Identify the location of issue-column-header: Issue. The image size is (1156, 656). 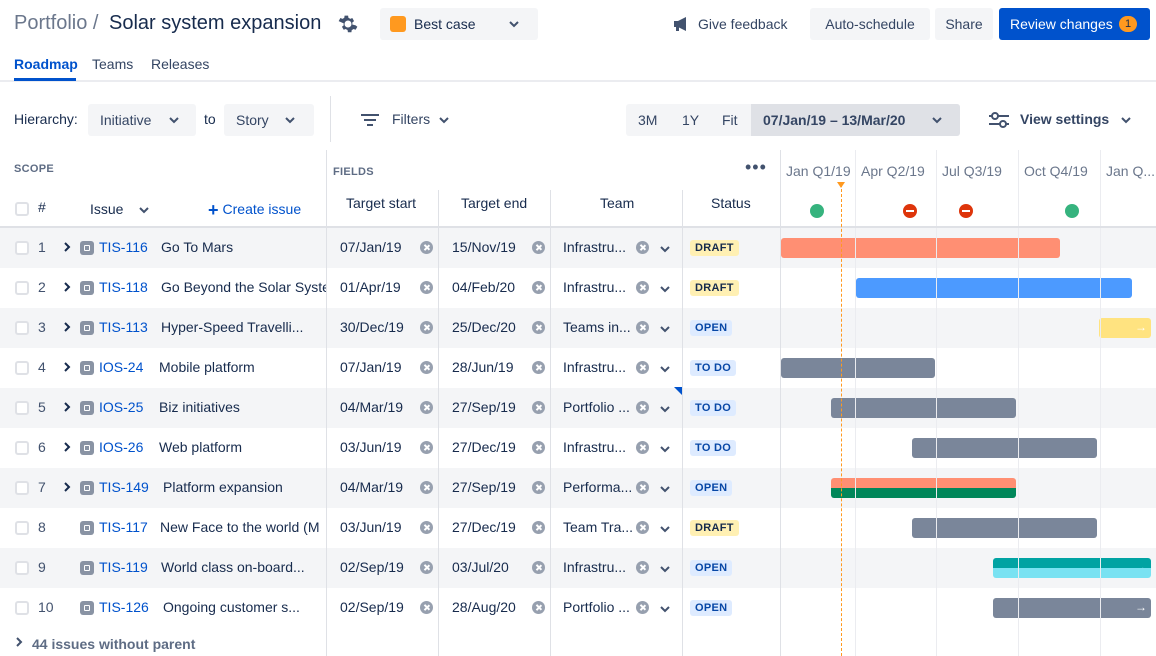
(119, 209).